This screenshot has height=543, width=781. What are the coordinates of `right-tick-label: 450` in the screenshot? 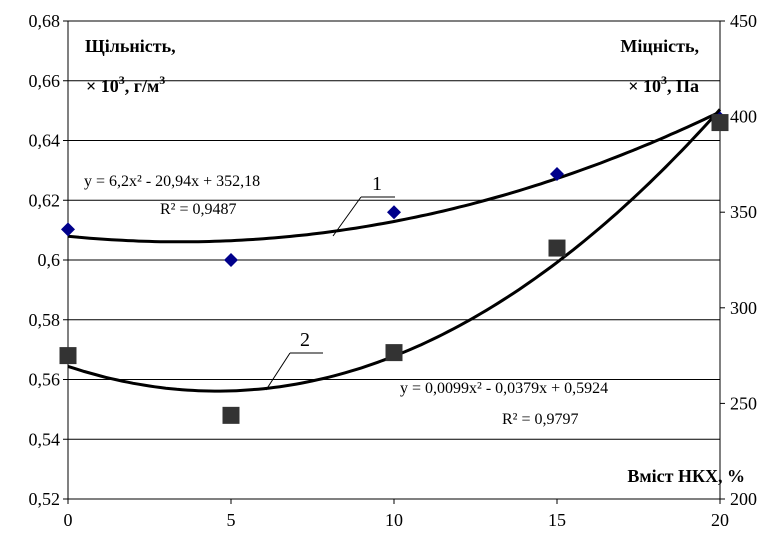 It's located at (743, 21).